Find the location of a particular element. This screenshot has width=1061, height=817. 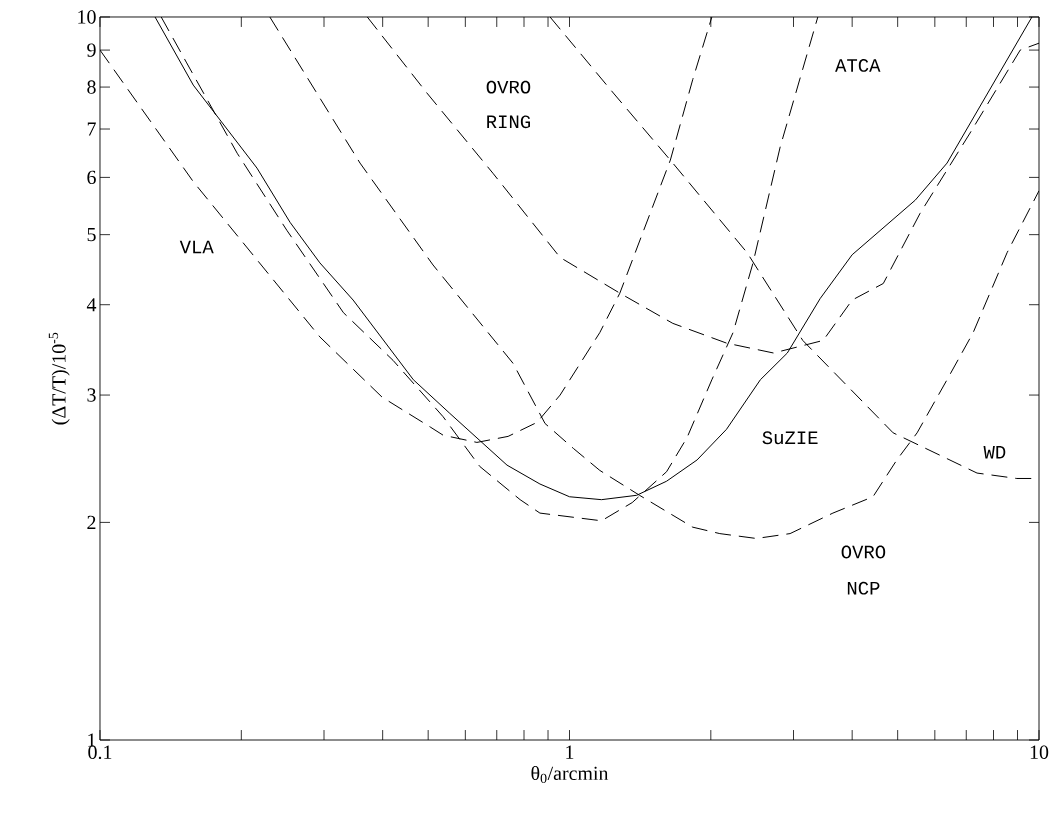

annotation: ATCA is located at coordinates (858, 65).